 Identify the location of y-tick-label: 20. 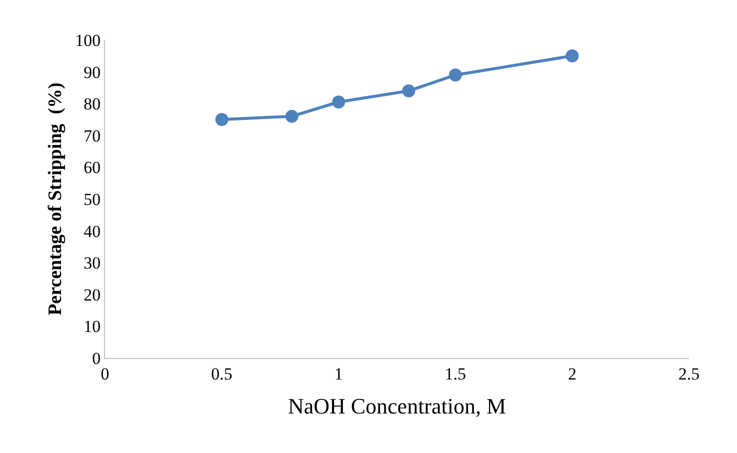
(92, 294).